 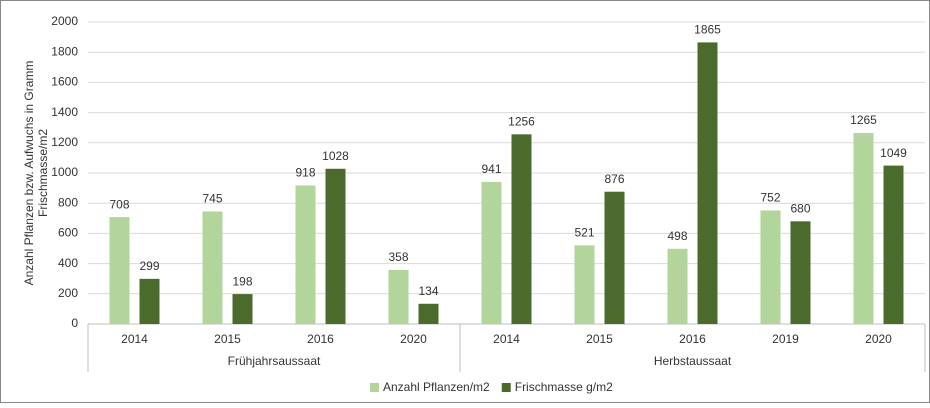 What do you see at coordinates (428, 291) in the screenshot?
I see `data-label: 134` at bounding box center [428, 291].